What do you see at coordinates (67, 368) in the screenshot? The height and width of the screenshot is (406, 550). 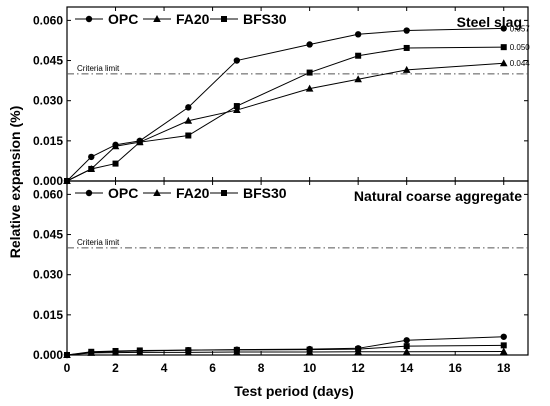 I see `x-tick-label: 0` at bounding box center [67, 368].